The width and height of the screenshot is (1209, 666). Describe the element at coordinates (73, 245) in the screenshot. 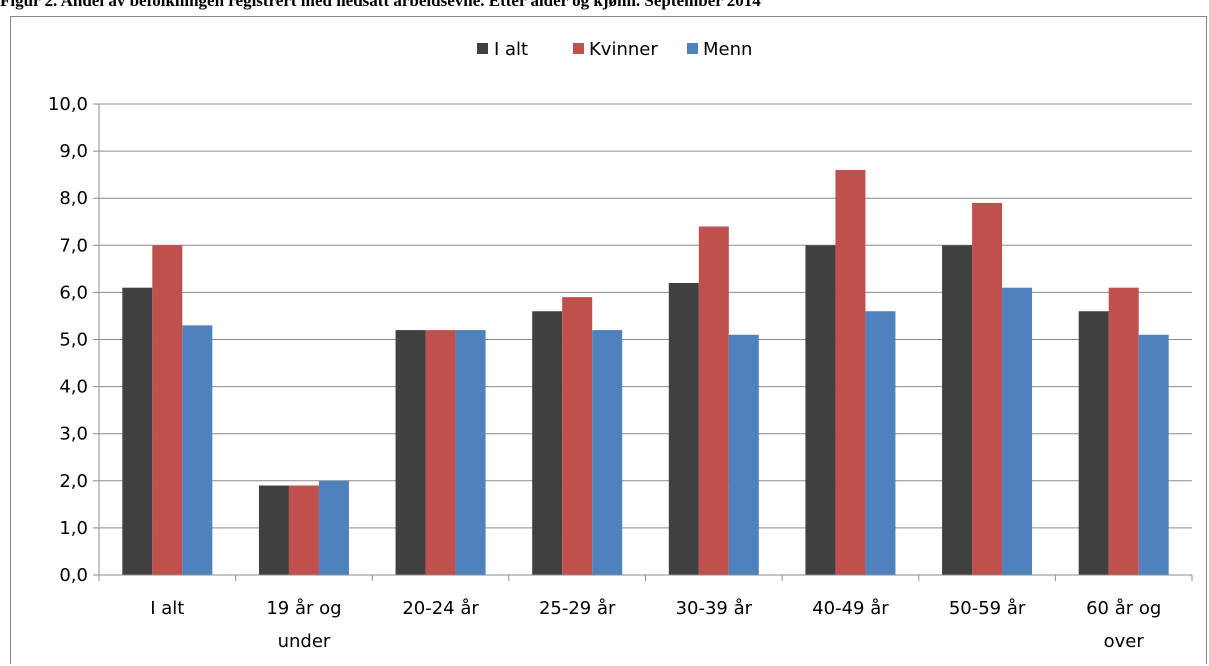

I see `y-tick-label: 7,0` at that location.